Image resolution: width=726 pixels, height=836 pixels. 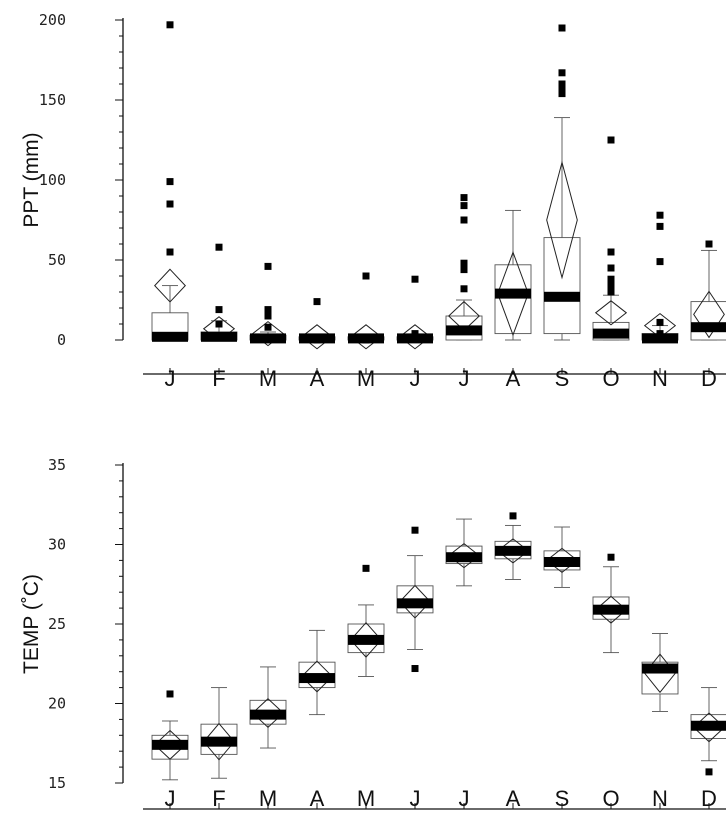 I want to click on y-tick-label: 15, so click(x=57, y=783).